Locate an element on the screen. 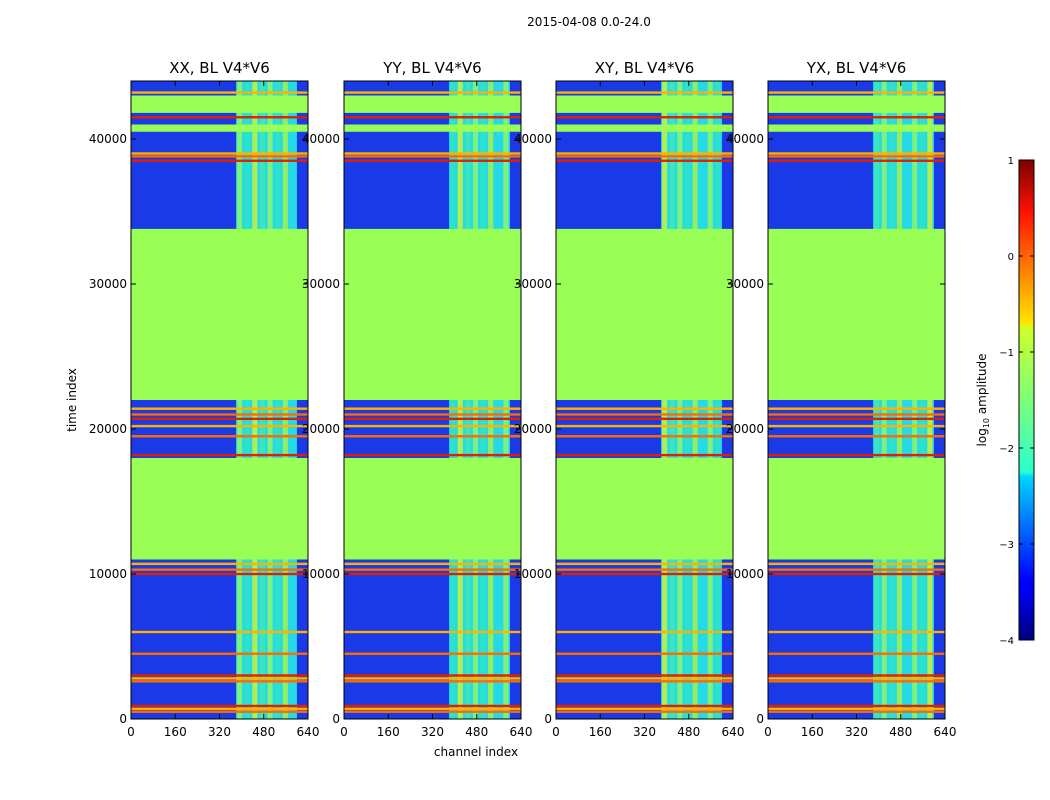 Image resolution: width=1050 pixels, height=800 pixels. y-axis-label: time index is located at coordinates (72, 400).